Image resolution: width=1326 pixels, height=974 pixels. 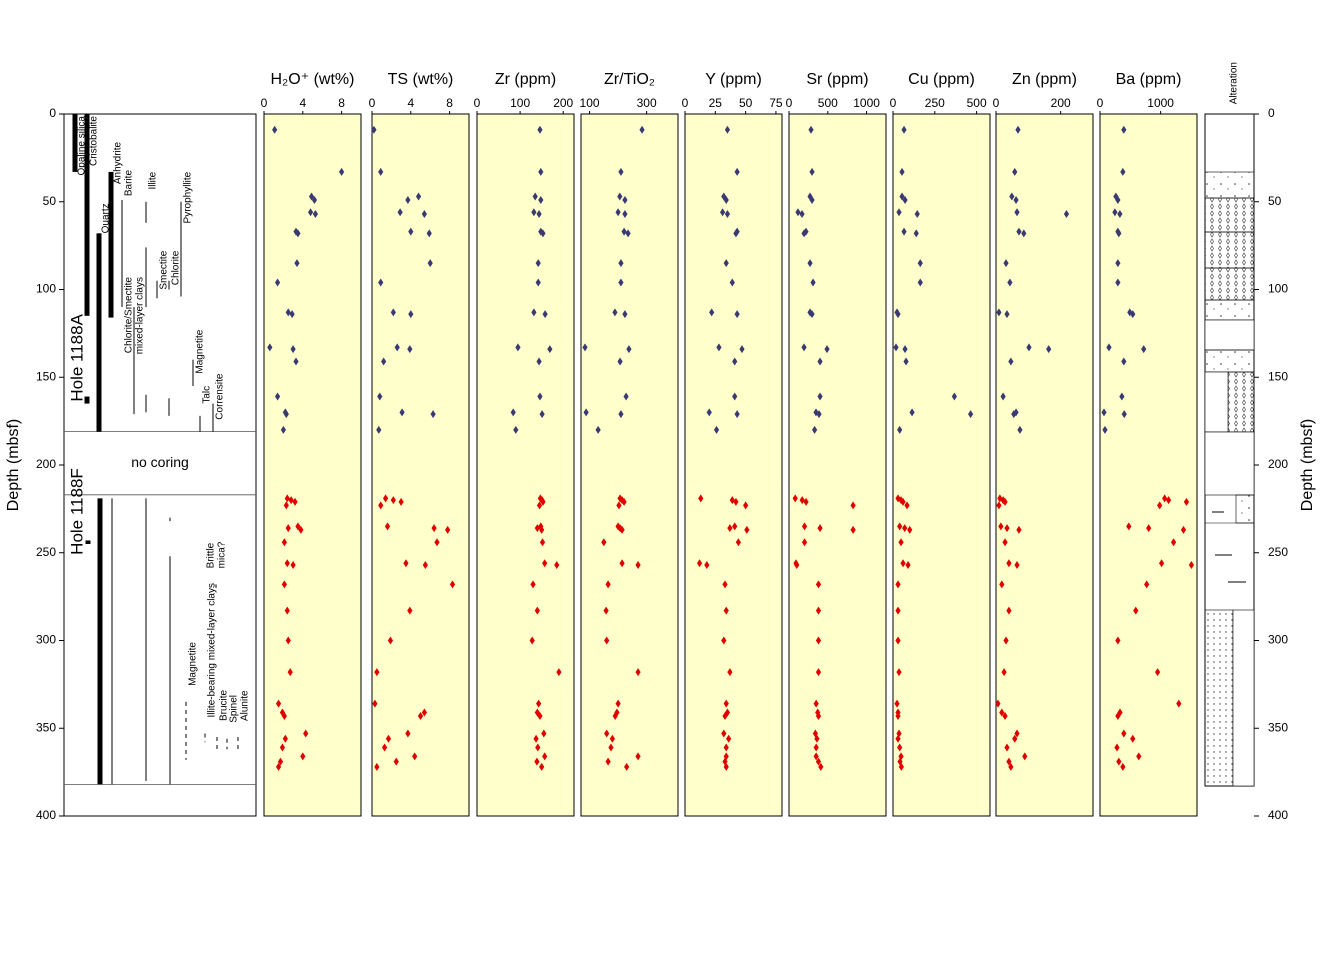 What do you see at coordinates (46, 815) in the screenshot?
I see `depth-tick-label: 400` at bounding box center [46, 815].